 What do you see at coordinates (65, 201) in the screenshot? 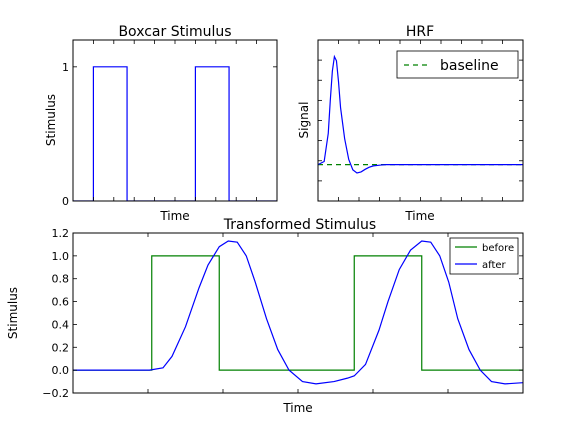
I see `boxcar-y-tick-label: 0` at bounding box center [65, 201].